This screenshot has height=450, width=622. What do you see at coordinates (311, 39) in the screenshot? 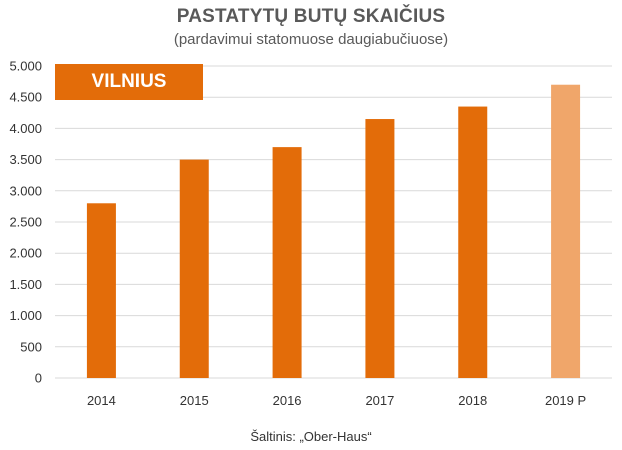
I see `chart-subtitle: (pardavimui statomuose daugiabučiuose)` at bounding box center [311, 39].